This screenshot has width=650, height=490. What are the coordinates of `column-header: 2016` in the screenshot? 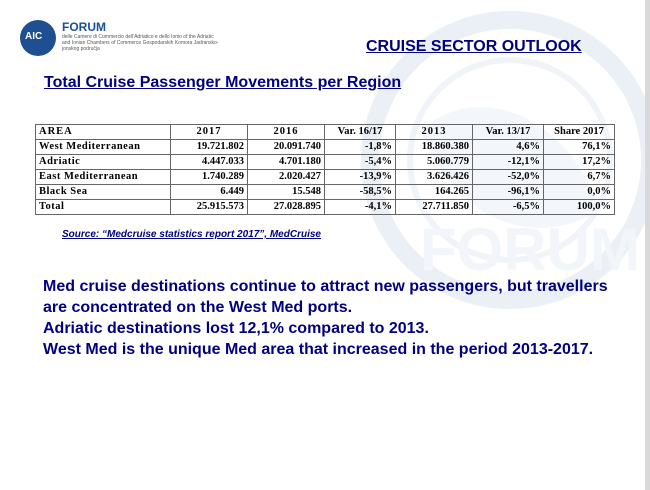 It's located at (286, 132).